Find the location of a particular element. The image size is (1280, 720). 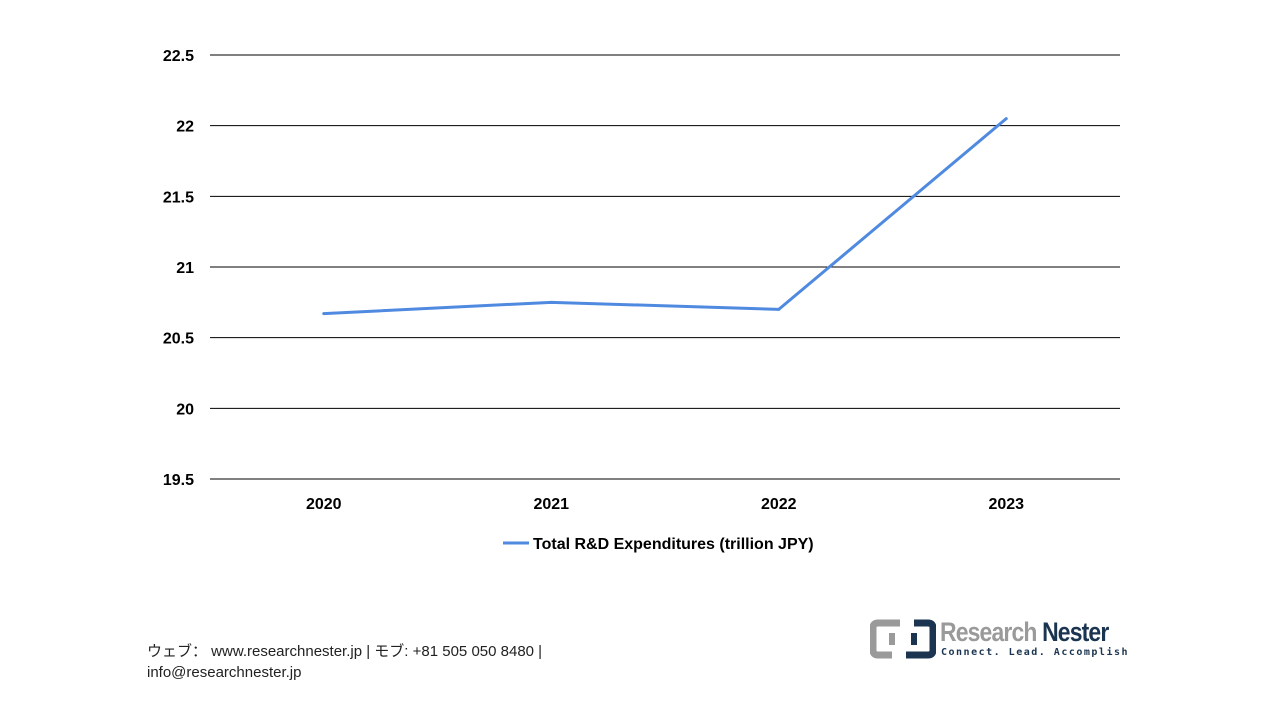

y-tick-label: 22 is located at coordinates (185, 127).